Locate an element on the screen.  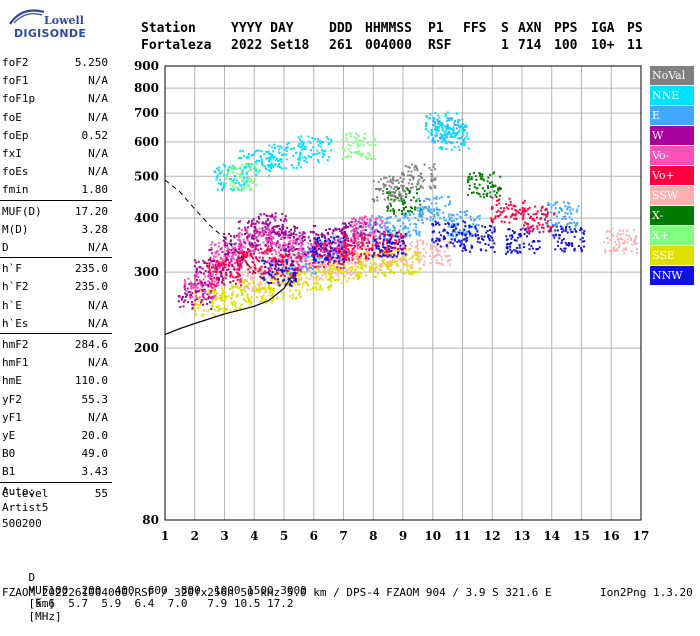
param-row: yE 20.0 is located at coordinates (55, 437).